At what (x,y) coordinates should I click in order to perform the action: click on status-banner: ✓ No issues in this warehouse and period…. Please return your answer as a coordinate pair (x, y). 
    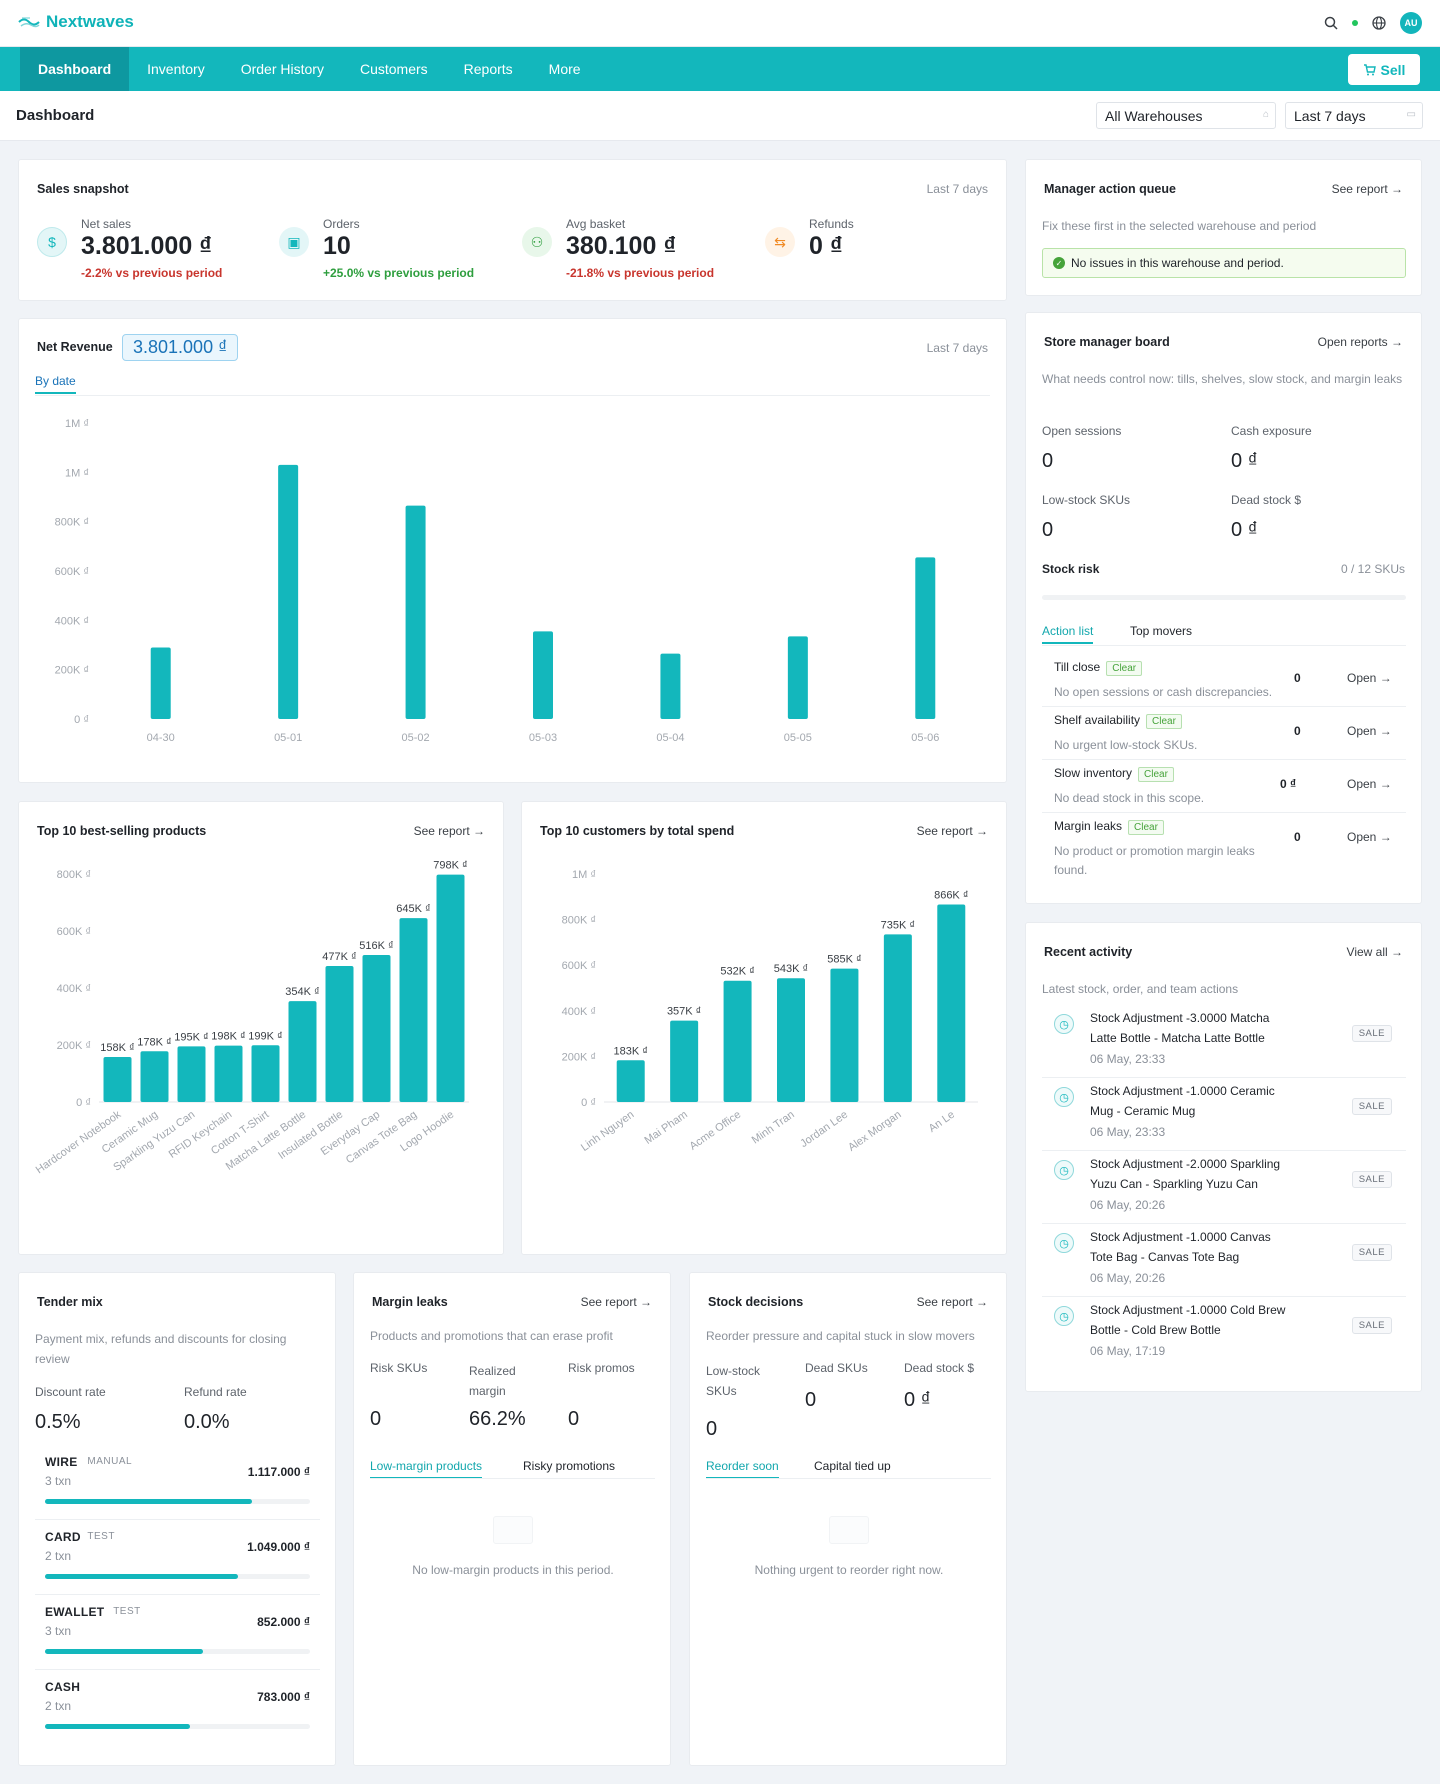
    Looking at the image, I should click on (1224, 263).